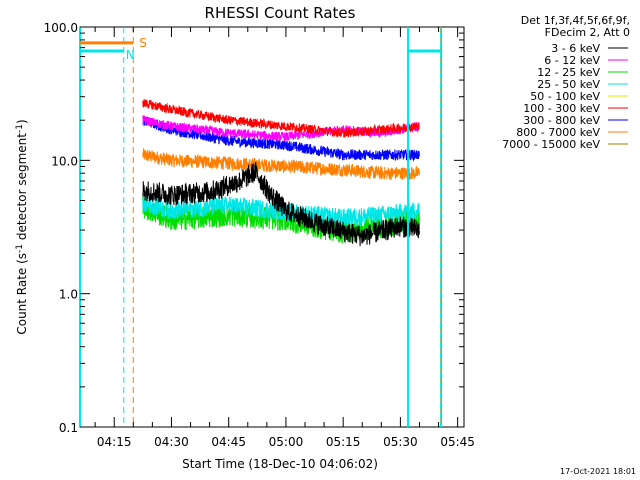 The width and height of the screenshot is (640, 480). I want to click on legend-label: 25 - 50 keV, so click(568, 84).